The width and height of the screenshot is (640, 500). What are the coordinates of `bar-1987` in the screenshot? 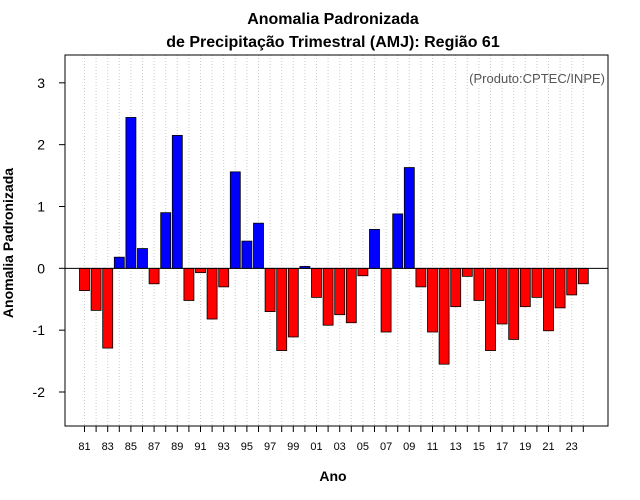 It's located at (154, 276).